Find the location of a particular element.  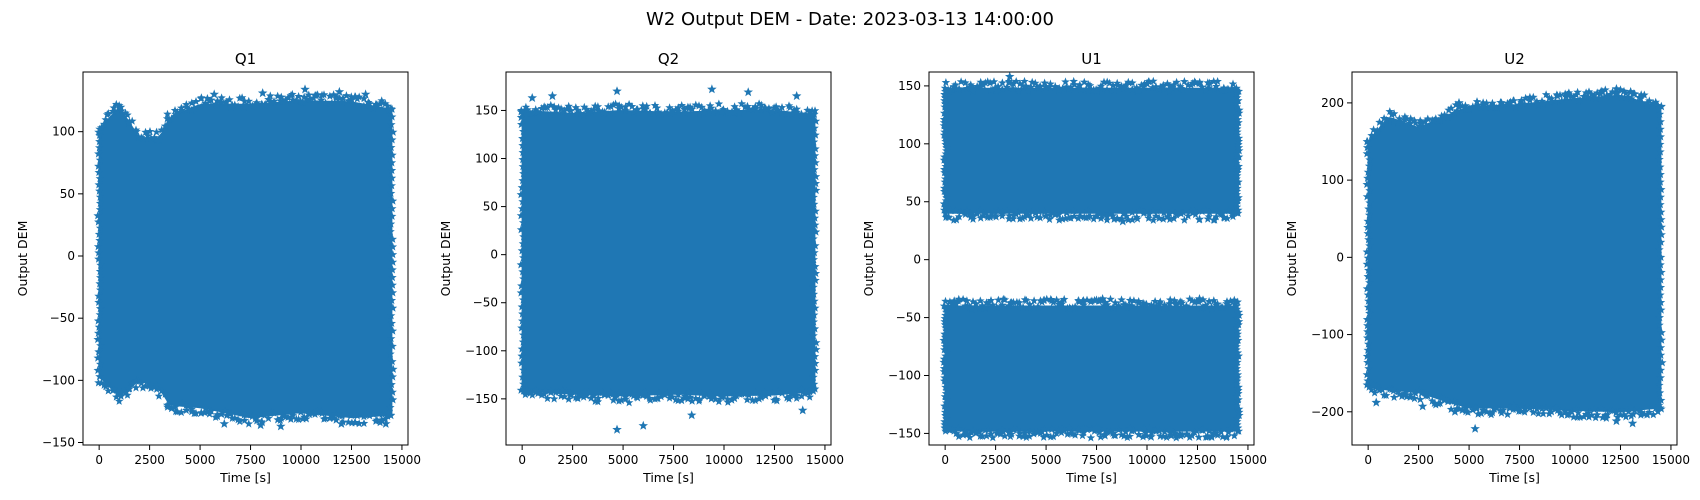

subplot-title: U2 is located at coordinates (1514, 59).